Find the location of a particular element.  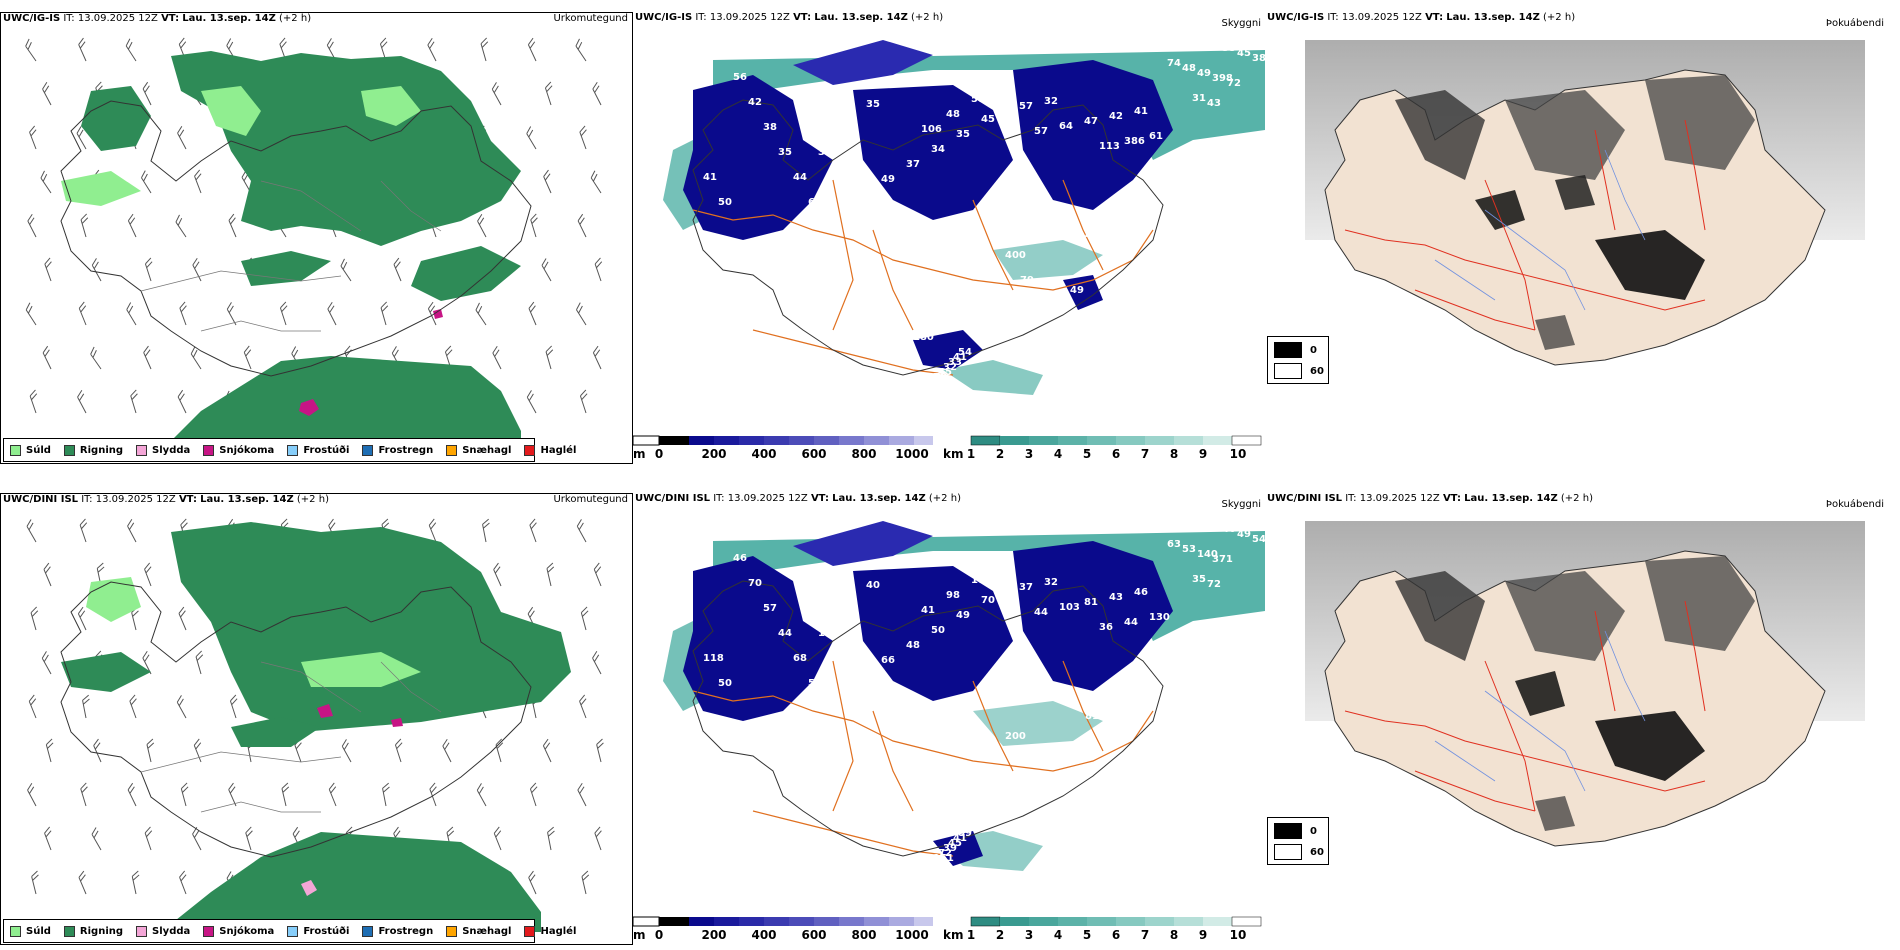

visibility-label: 44 is located at coordinates (785, 633).